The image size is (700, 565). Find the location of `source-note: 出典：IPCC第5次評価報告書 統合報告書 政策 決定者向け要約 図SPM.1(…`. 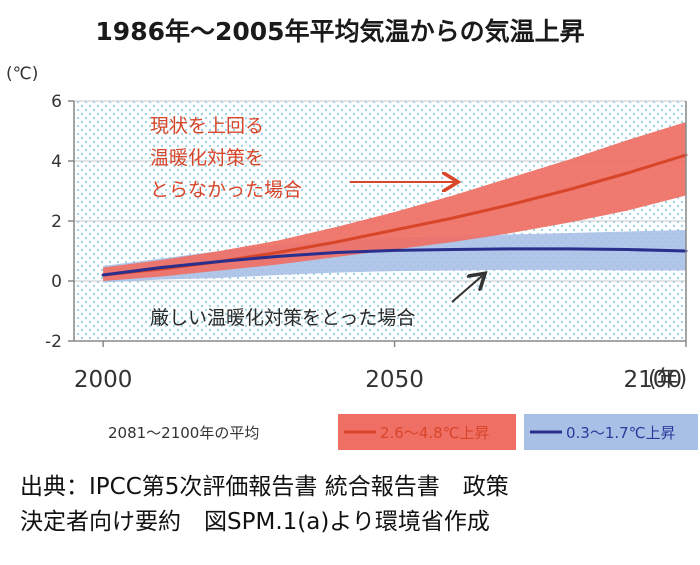

source-note: 出典：IPCC第5次評価報告書 統合報告書 政策 決定者向け要約 図SPM.1(… is located at coordinates (355, 505).